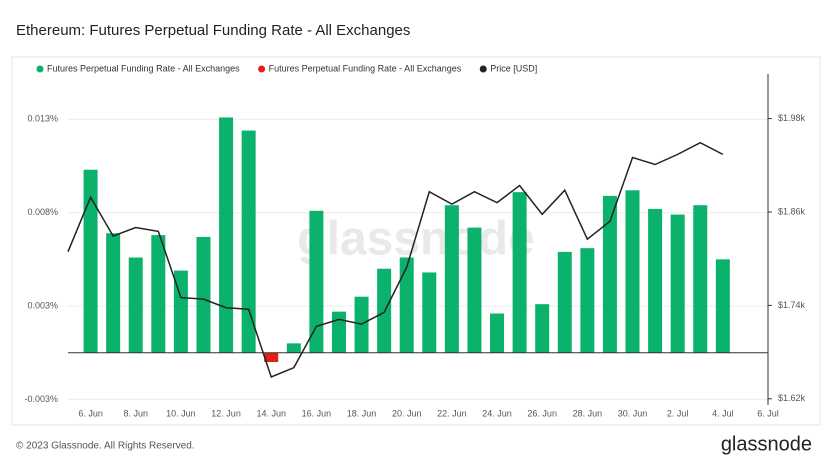  I want to click on x-tick-label: 8. Jun, so click(135, 413).